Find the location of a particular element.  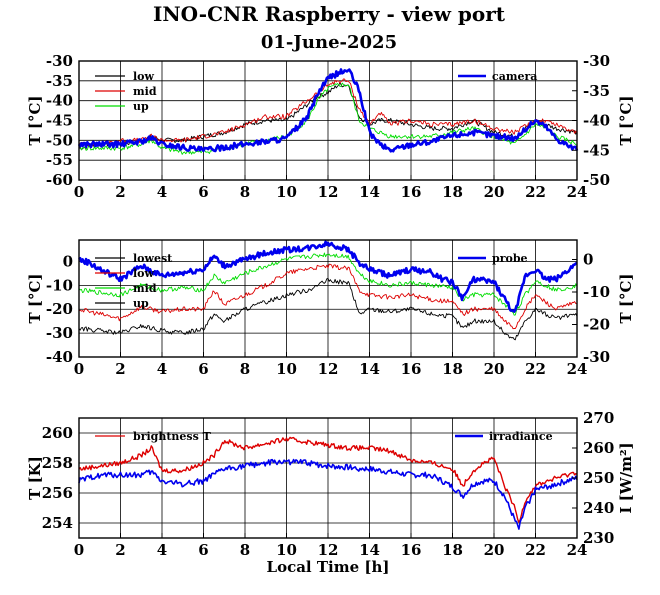

y2-tick-label: 270 is located at coordinates (598, 418).